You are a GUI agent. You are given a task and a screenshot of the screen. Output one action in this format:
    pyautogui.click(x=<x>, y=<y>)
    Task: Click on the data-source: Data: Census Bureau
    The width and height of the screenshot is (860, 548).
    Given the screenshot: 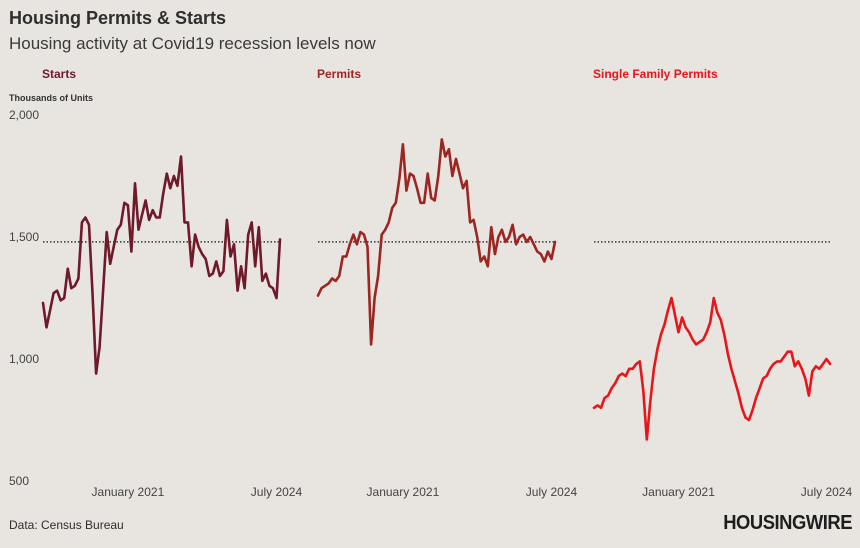 What is the action you would take?
    pyautogui.click(x=66, y=525)
    